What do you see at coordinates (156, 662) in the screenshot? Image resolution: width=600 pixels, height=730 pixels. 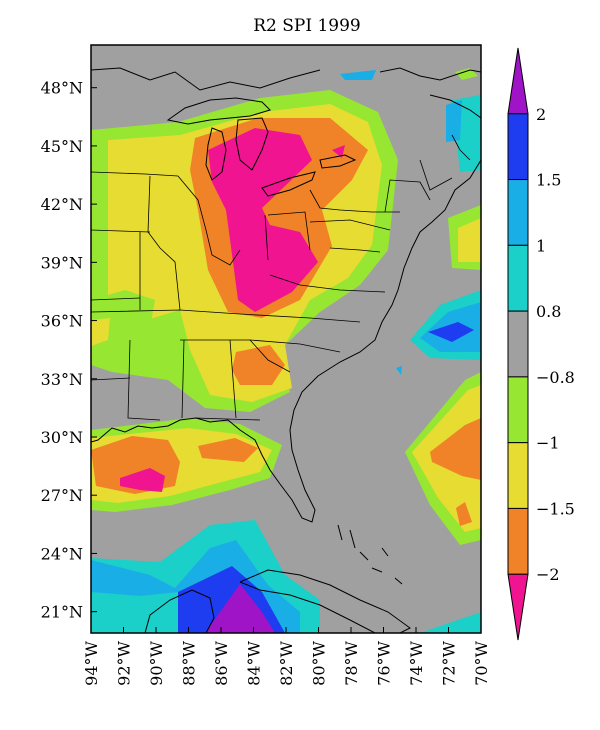 I see `lon-tick-label: 90°W` at bounding box center [156, 662].